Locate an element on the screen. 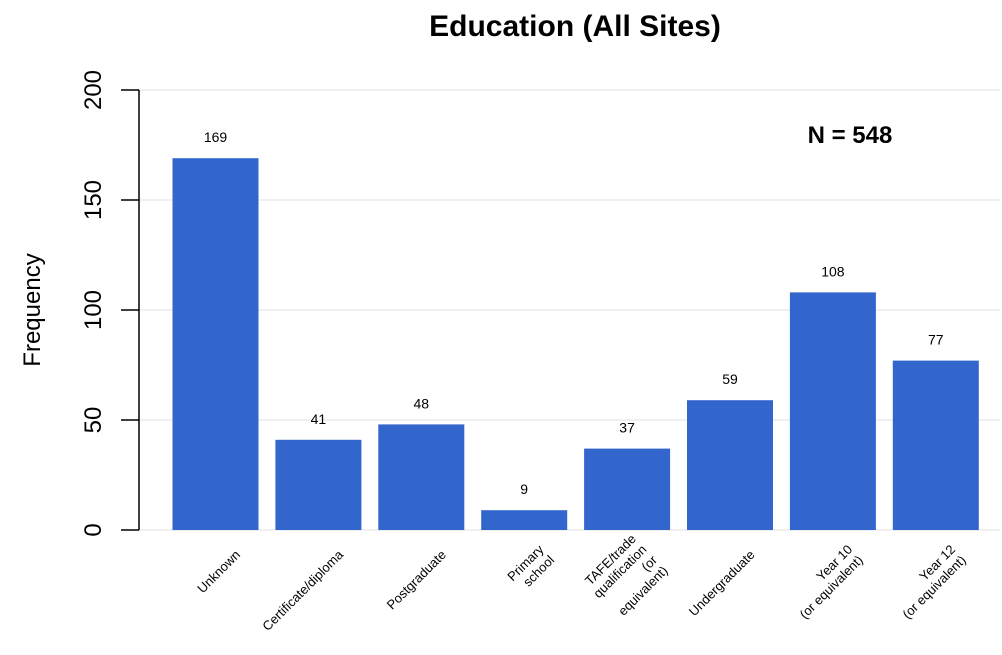 This screenshot has width=1002, height=655. data-label: 48 is located at coordinates (422, 403).